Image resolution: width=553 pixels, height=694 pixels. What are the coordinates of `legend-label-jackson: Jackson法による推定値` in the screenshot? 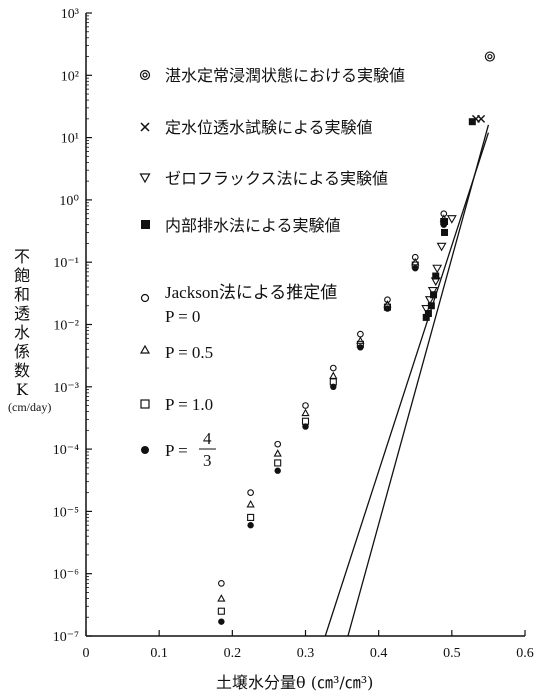 It's located at (251, 292).